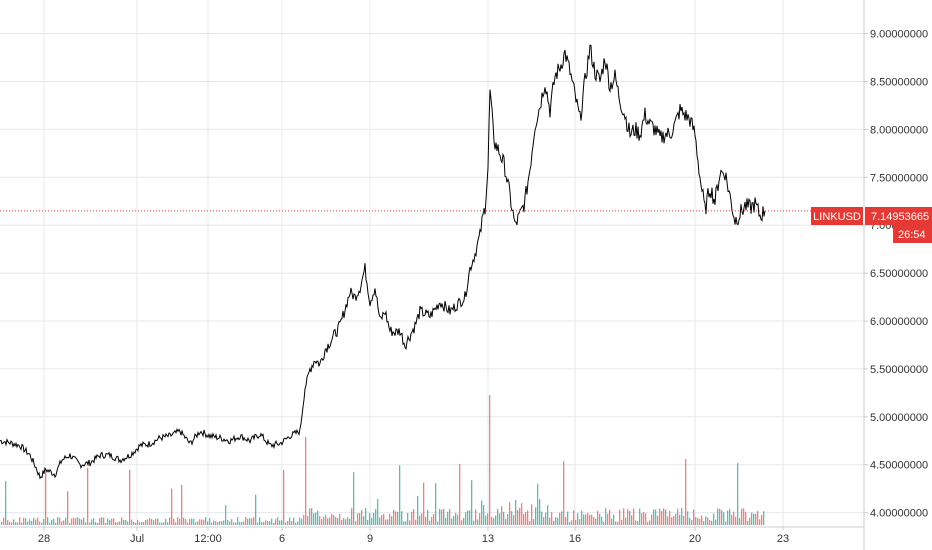 Image resolution: width=932 pixels, height=550 pixels. Describe the element at coordinates (837, 216) in the screenshot. I see `symbol-badge-bg` at that location.